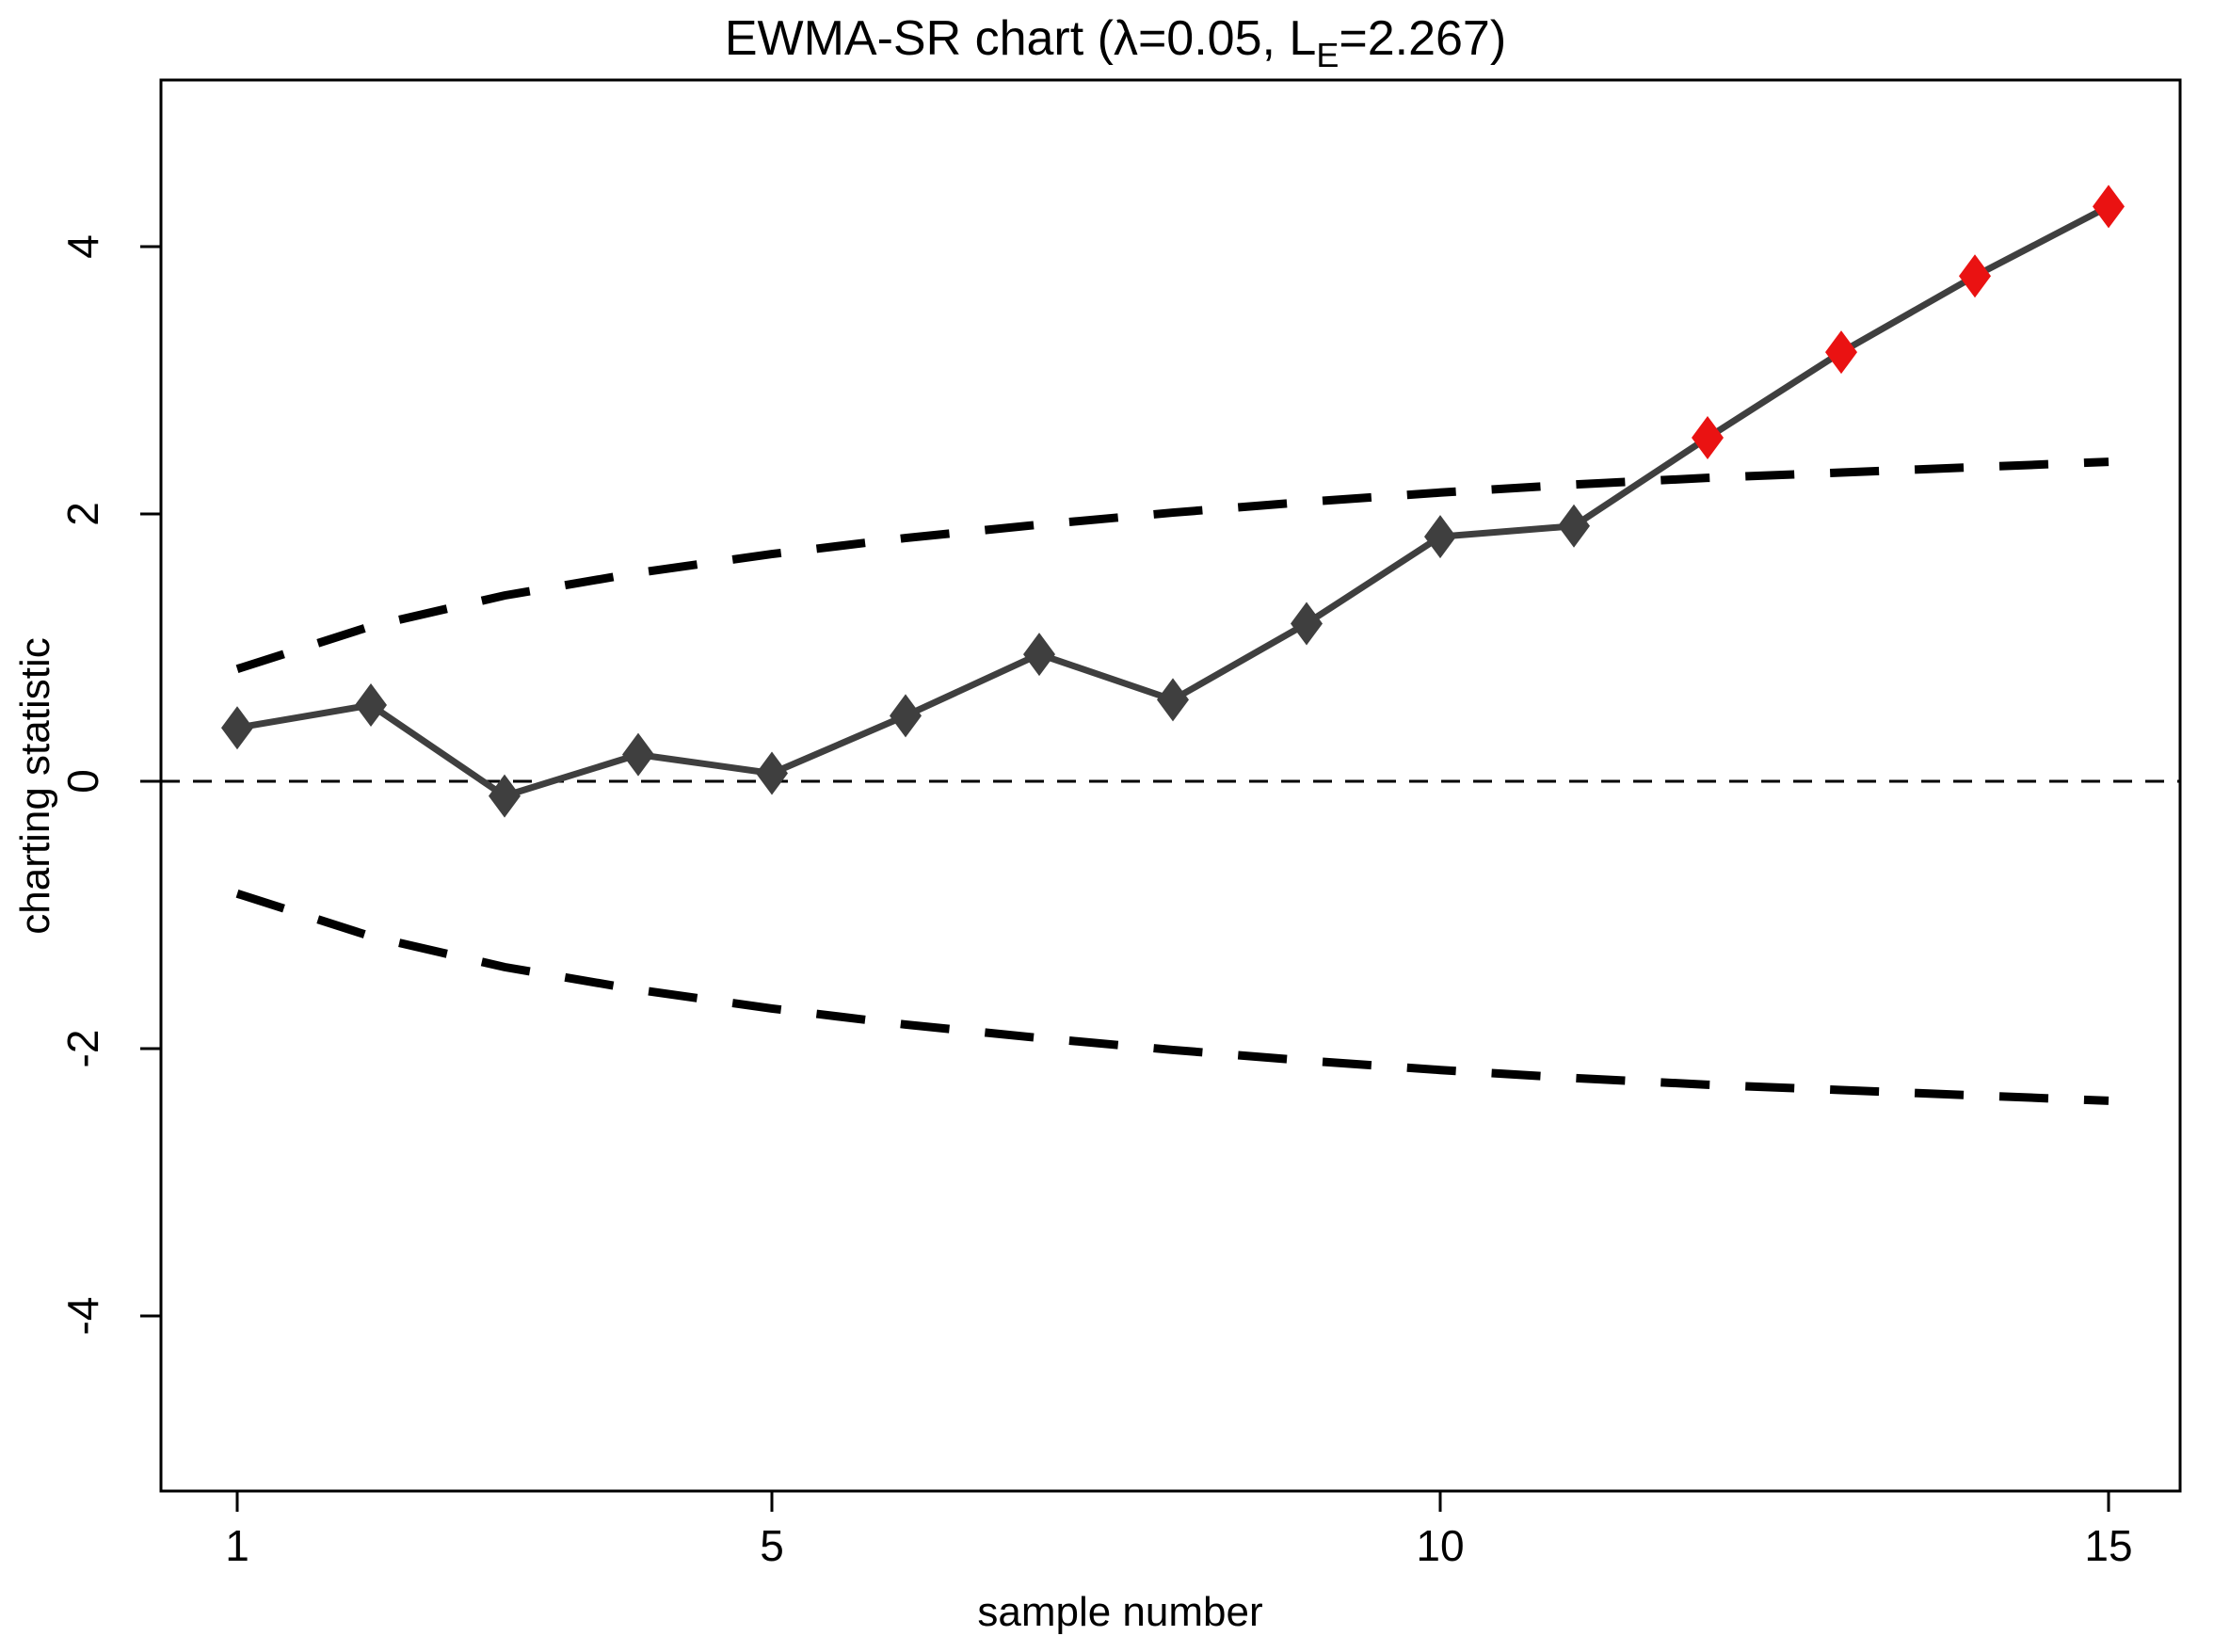 This screenshot has height=1652, width=2214. Describe the element at coordinates (1119, 1612) in the screenshot. I see `x-axis-label: sample number` at that location.